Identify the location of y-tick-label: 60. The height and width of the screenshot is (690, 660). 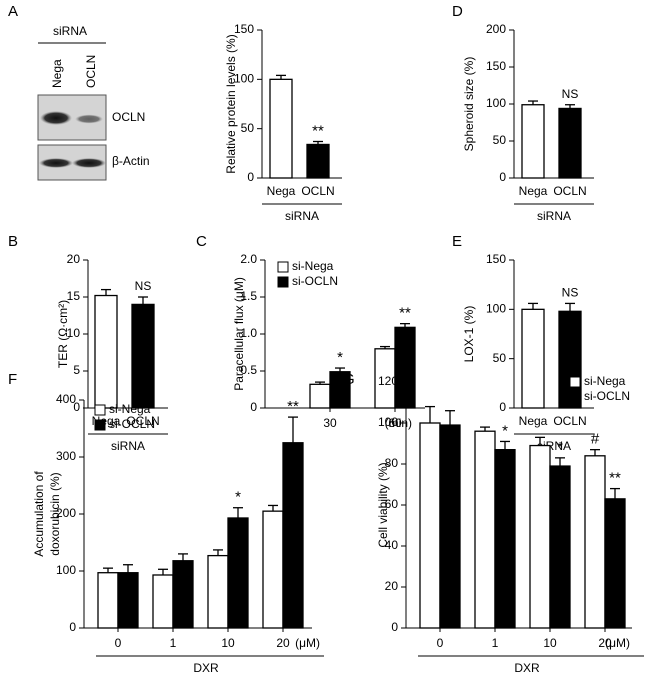
(392, 504).